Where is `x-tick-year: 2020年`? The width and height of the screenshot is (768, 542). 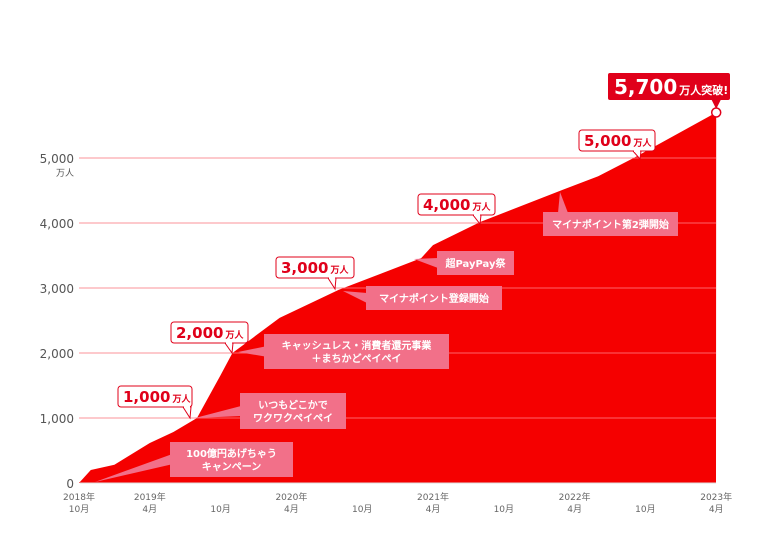 x-tick-year: 2020年 is located at coordinates (291, 497).